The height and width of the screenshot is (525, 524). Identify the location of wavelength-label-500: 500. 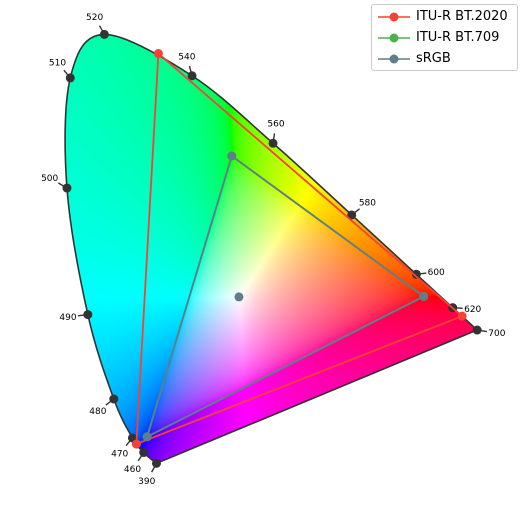
(49, 179).